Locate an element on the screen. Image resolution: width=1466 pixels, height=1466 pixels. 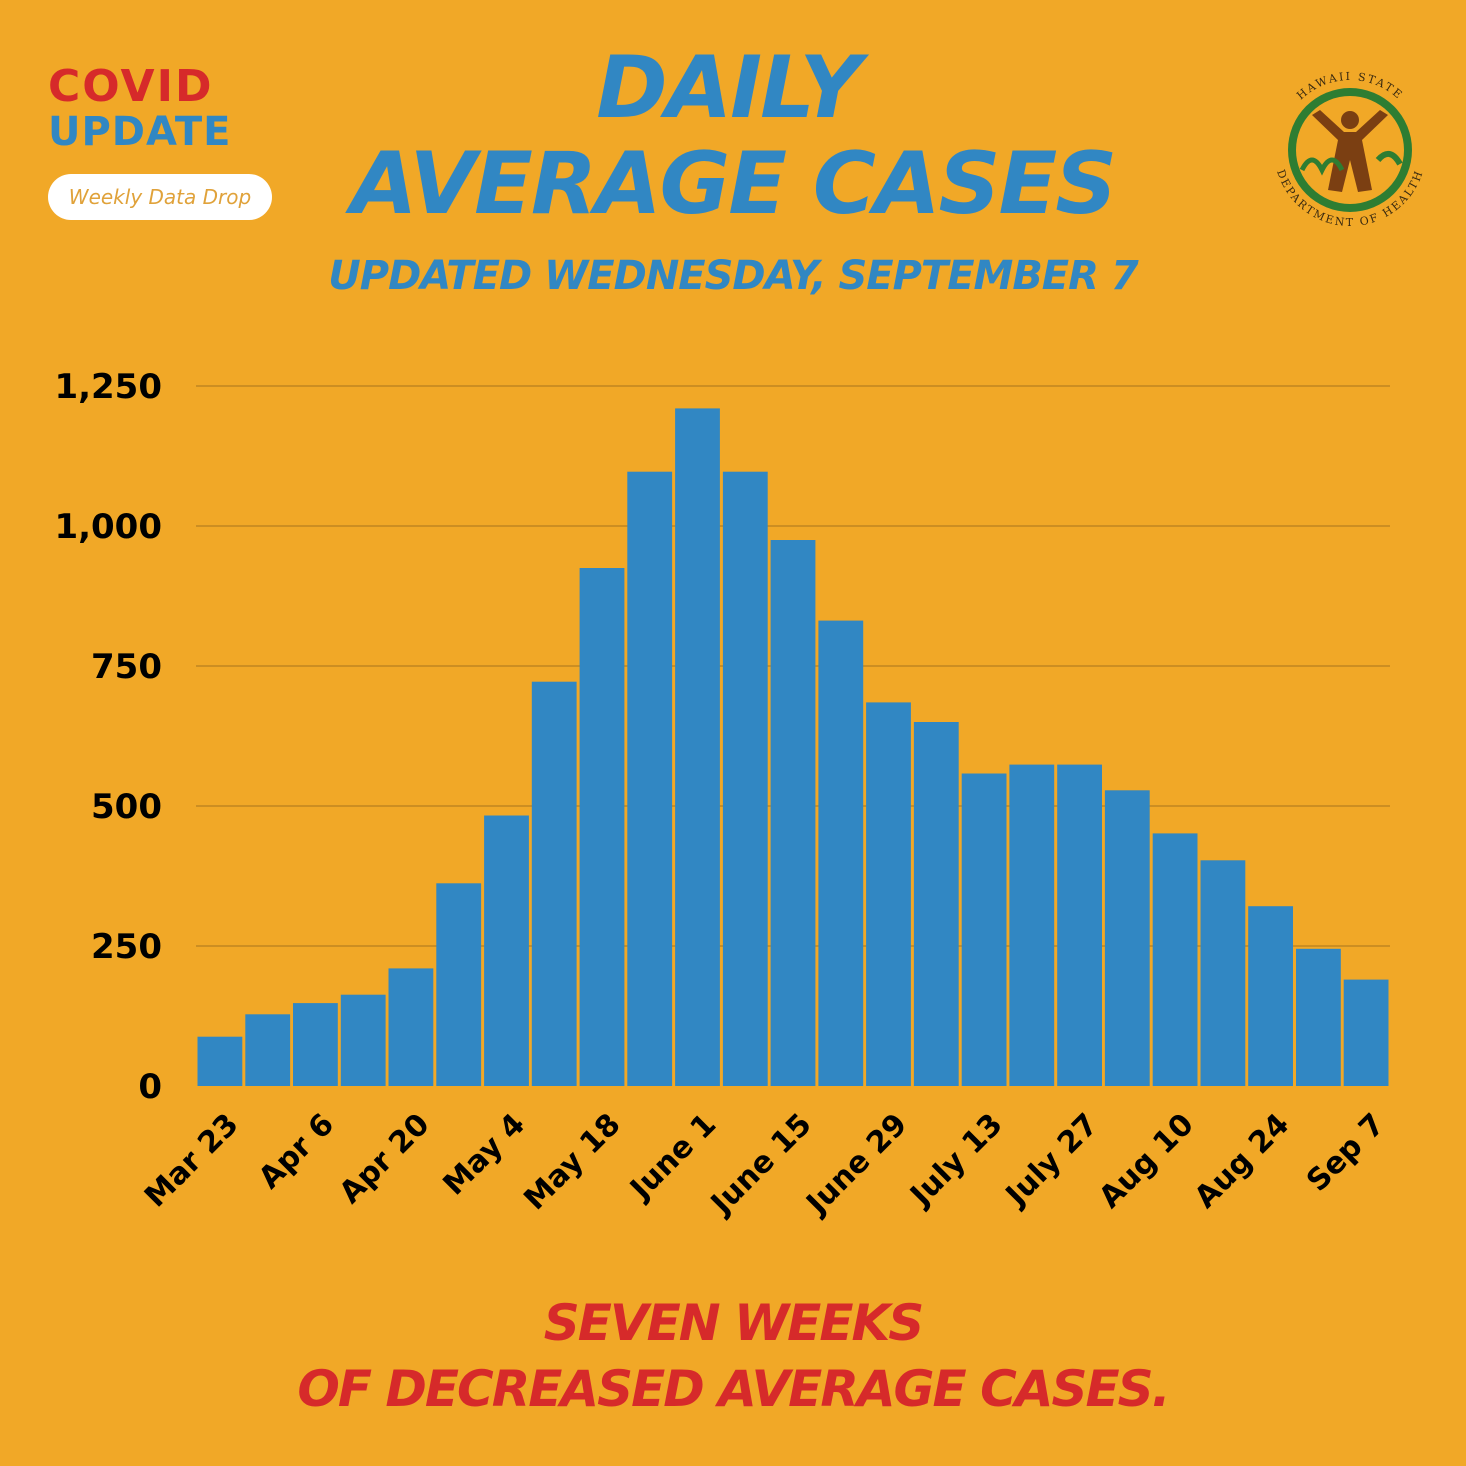
covid-update-logo: COVID UPDATE Weekly Data Drop is located at coordinates (163, 142).